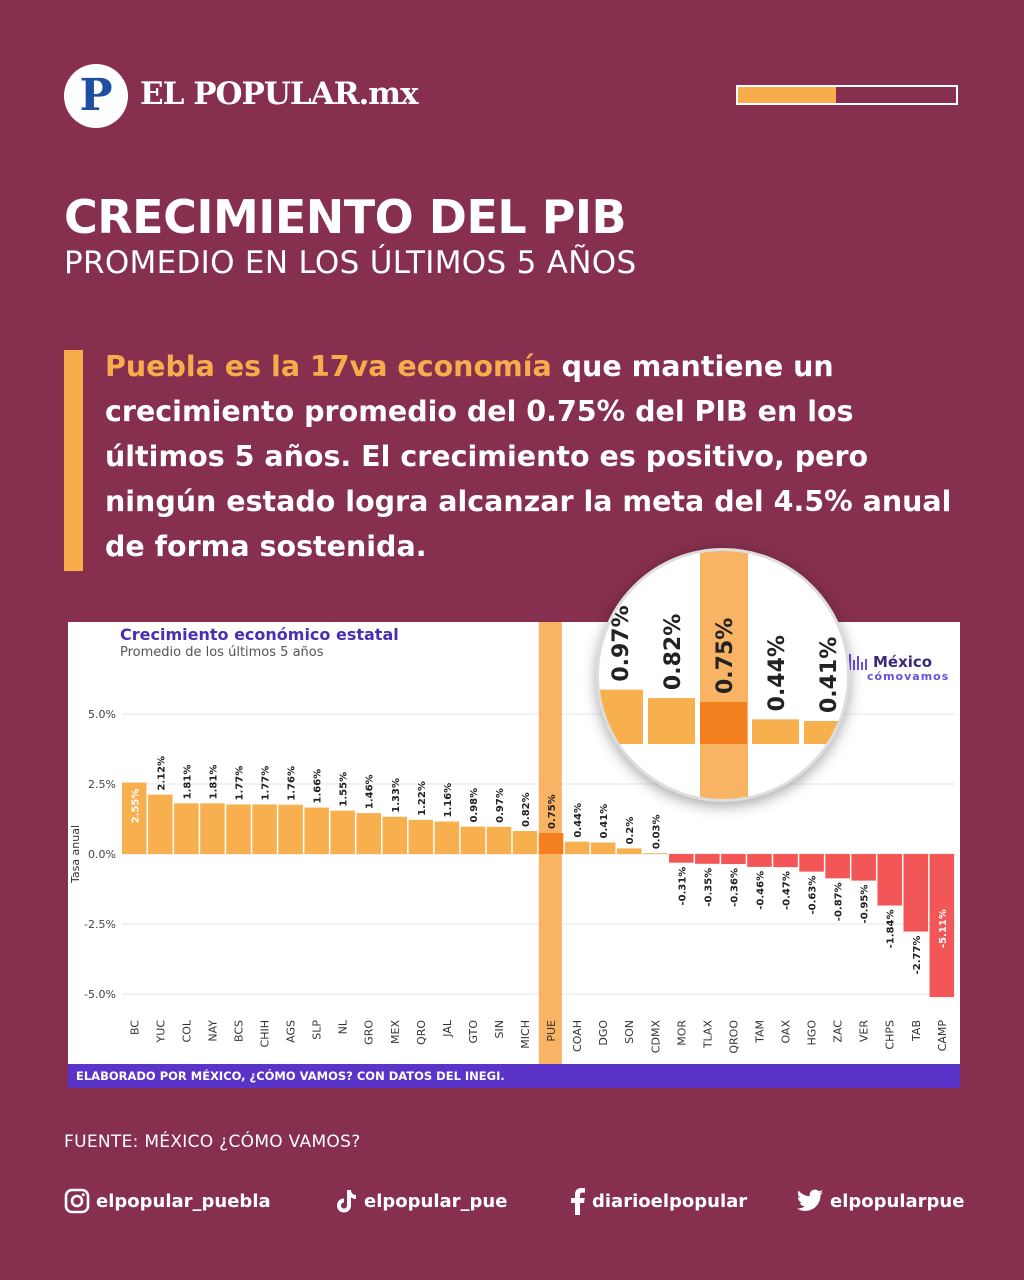 The height and width of the screenshot is (1280, 1024). Describe the element at coordinates (673, 652) in the screenshot. I see `zoom-value-label: 0.82%` at that location.